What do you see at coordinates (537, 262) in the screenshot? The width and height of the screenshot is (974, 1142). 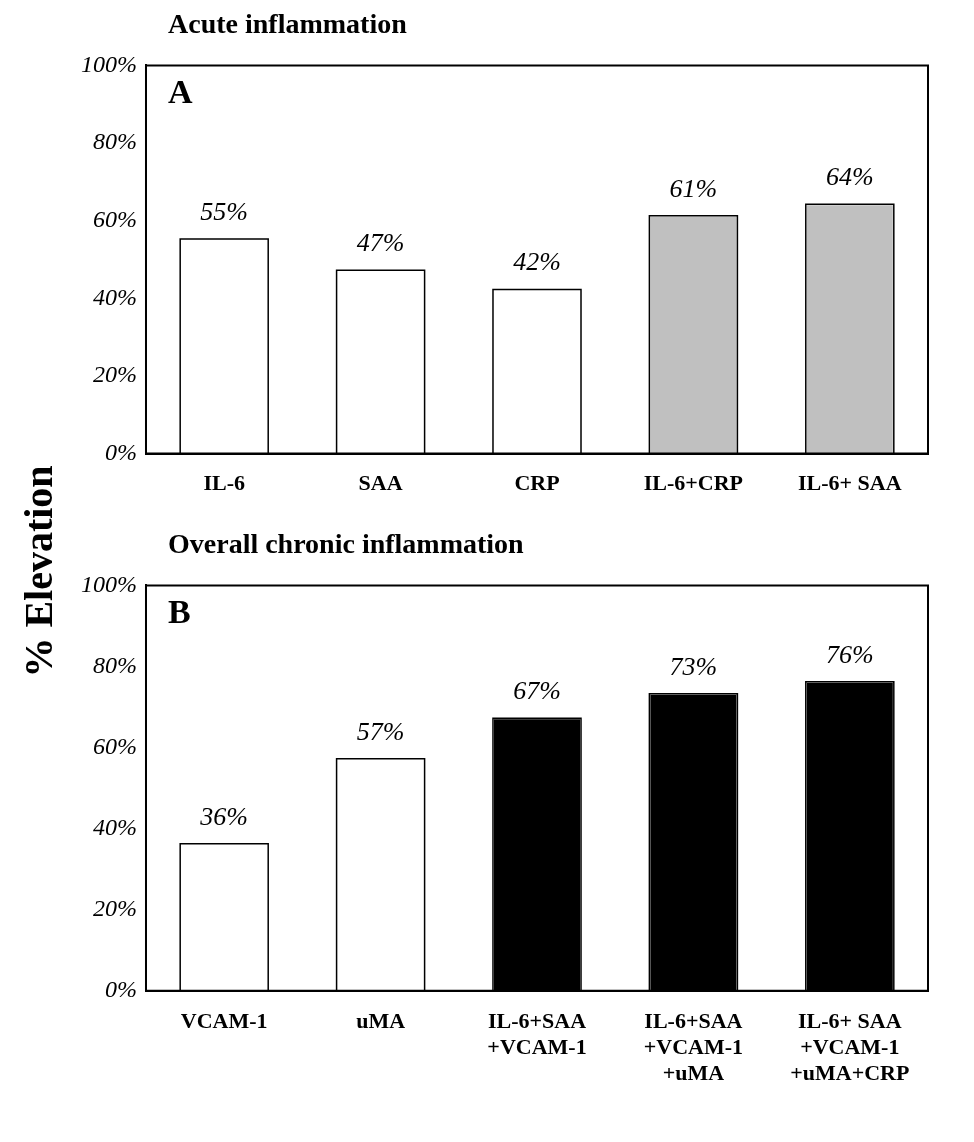 I see `data-label: 42%` at bounding box center [537, 262].